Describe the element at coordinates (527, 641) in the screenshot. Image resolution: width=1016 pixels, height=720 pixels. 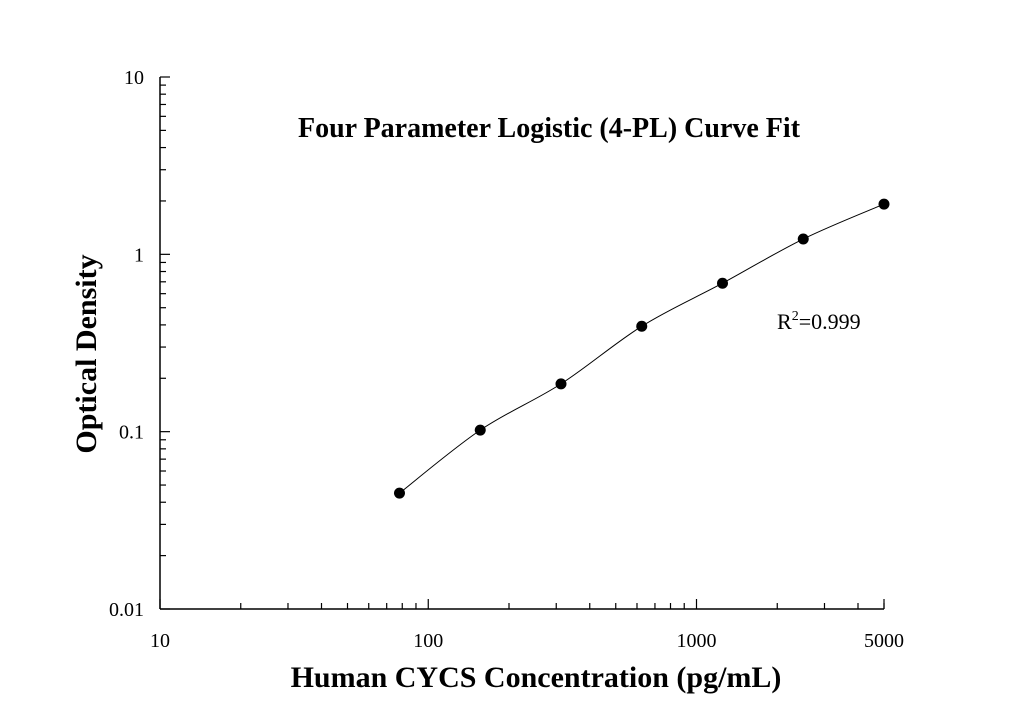
I see `x-tick-labels: 10 100 1000 5000` at that location.